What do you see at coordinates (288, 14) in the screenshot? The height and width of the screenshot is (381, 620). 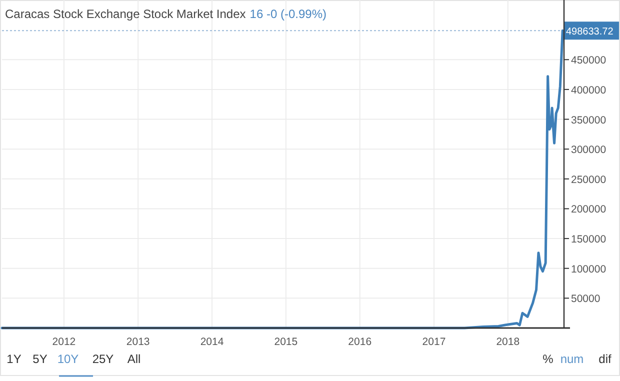 I see `text: 16 -0 (-0.99%)` at bounding box center [288, 14].